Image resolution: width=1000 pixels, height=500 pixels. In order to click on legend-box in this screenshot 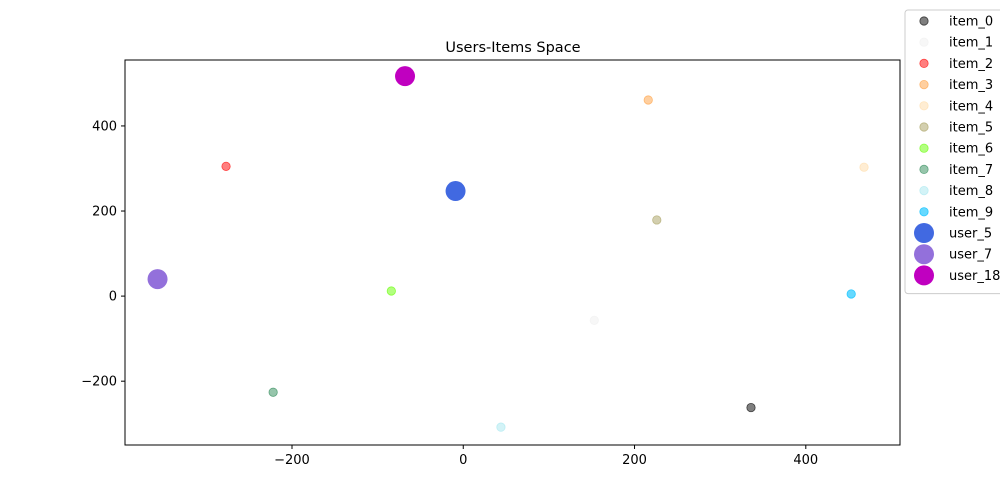, I will do `click(952, 152)`.